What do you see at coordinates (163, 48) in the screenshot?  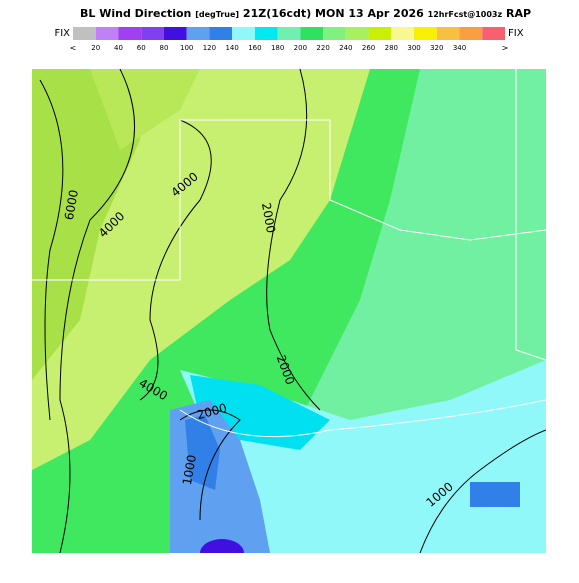 I see `legend-tick: 80` at bounding box center [163, 48].